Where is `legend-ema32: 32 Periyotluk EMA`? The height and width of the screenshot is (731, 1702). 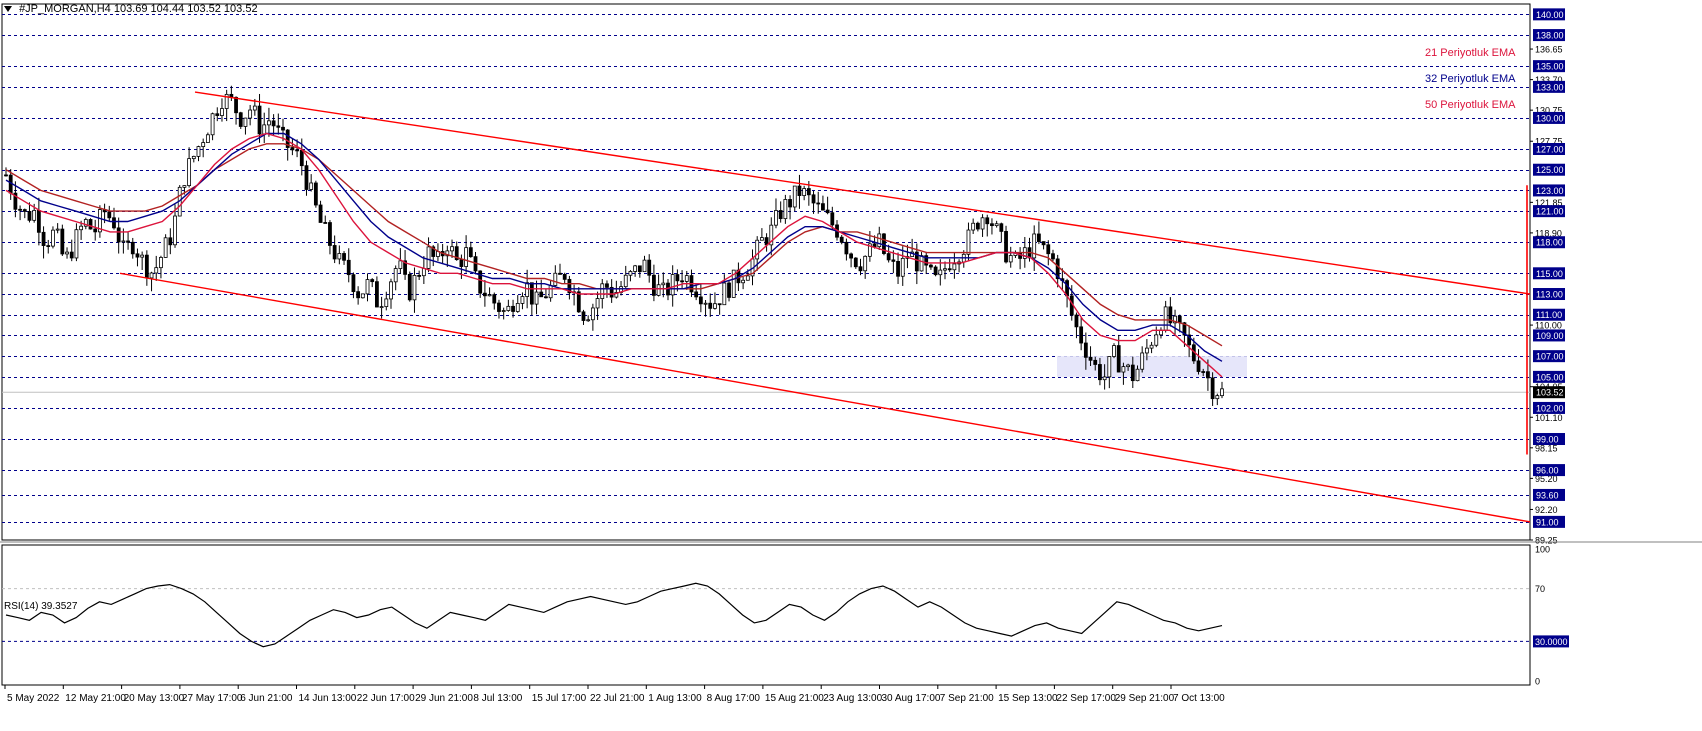
legend-ema32: 32 Periyotluk EMA is located at coordinates (1470, 79).